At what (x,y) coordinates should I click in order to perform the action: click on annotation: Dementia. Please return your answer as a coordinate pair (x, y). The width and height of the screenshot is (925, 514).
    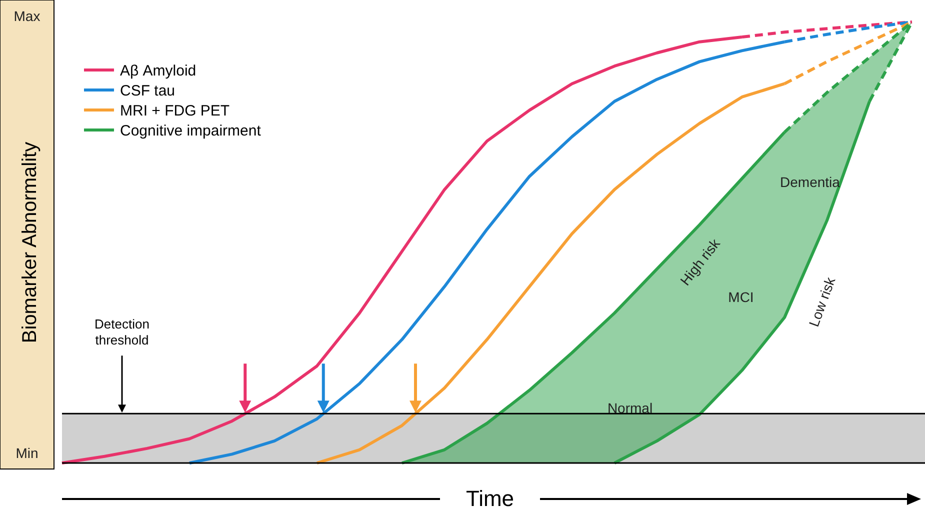
    Looking at the image, I should click on (810, 182).